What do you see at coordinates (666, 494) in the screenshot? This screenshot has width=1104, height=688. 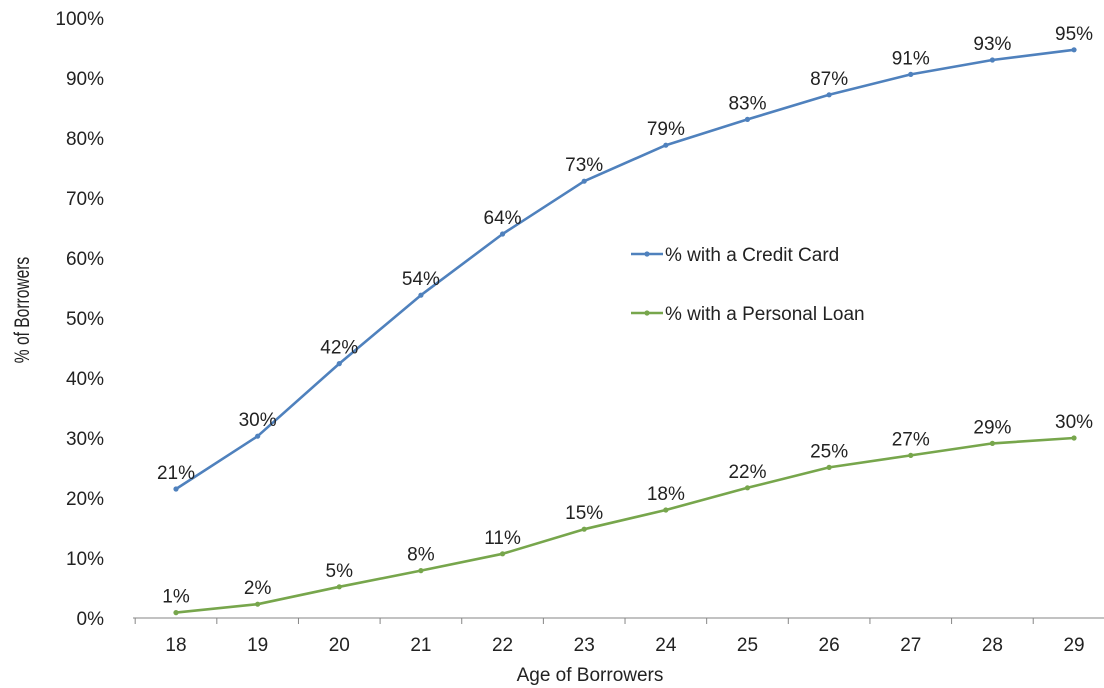 I see `data-label: 18%` at bounding box center [666, 494].